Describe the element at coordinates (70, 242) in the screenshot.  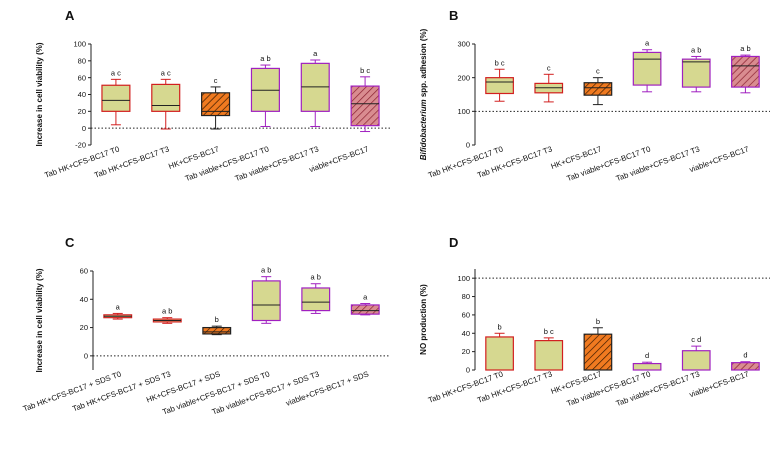
I see `panel-letter: C` at that location.